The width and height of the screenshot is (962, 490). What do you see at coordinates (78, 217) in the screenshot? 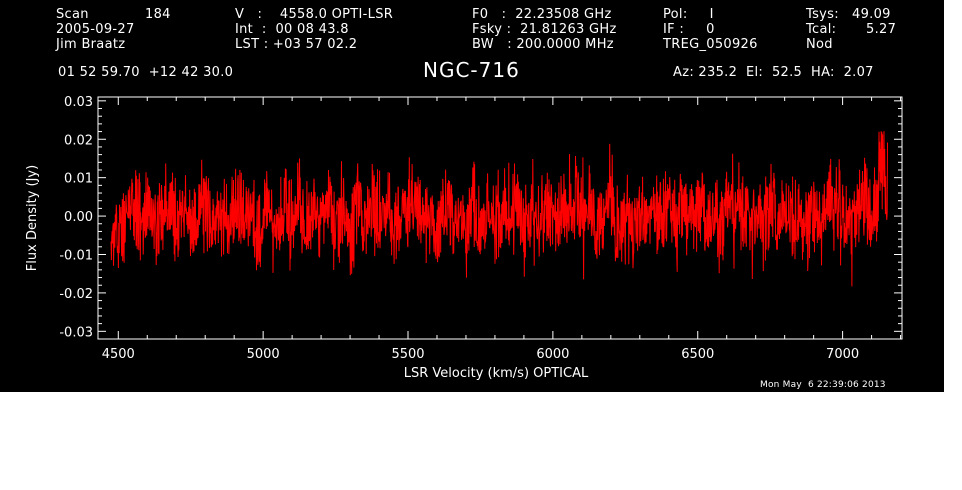
I see `y-tick-label: 0.00` at bounding box center [78, 217].